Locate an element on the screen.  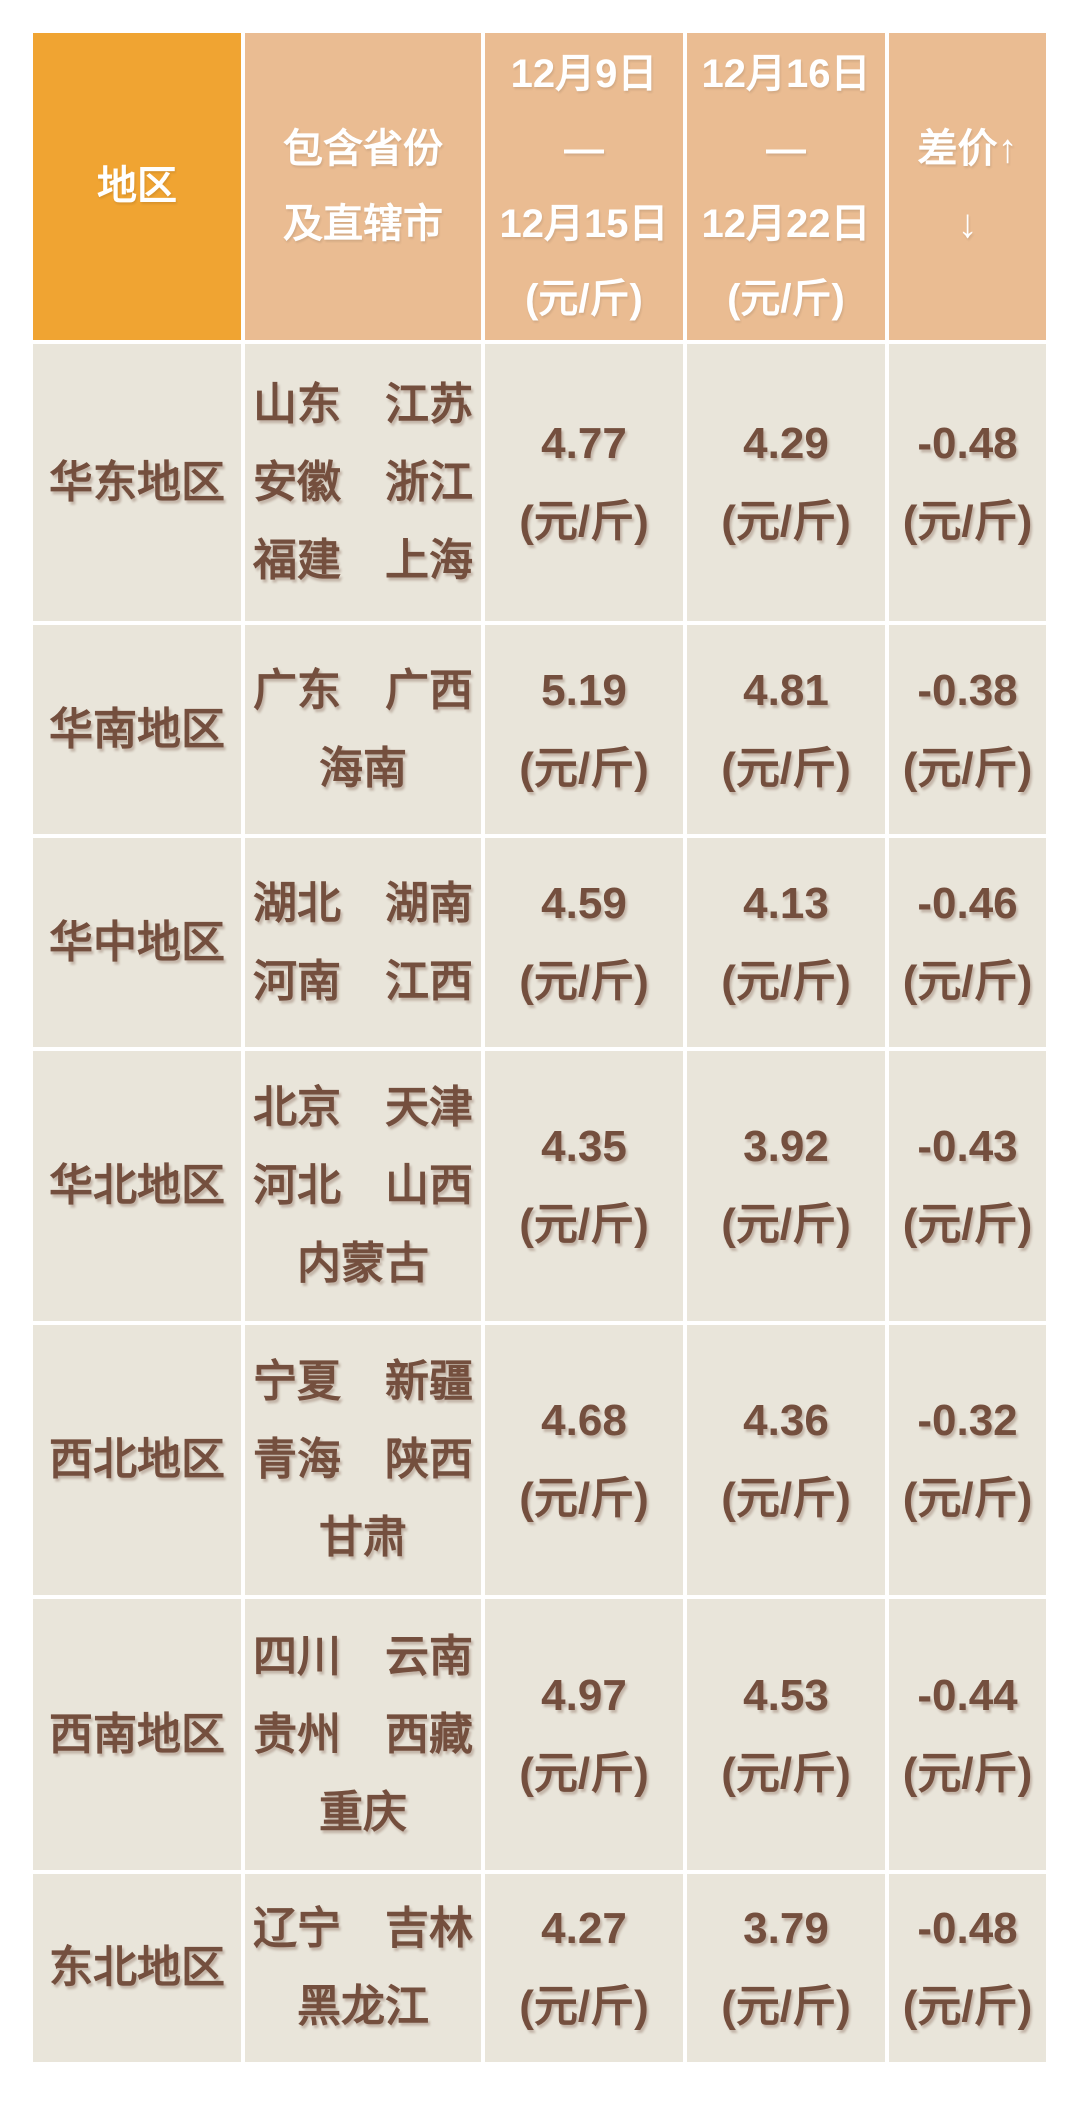
header-week1-line: (元/斤) is located at coordinates (584, 298).